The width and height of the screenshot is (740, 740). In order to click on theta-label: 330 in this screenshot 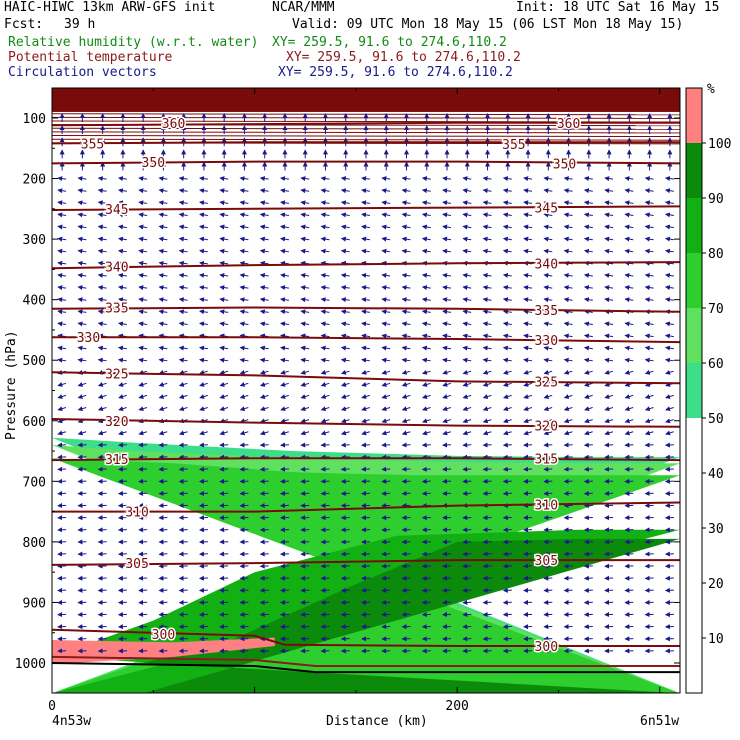, I will do `click(546, 341)`.